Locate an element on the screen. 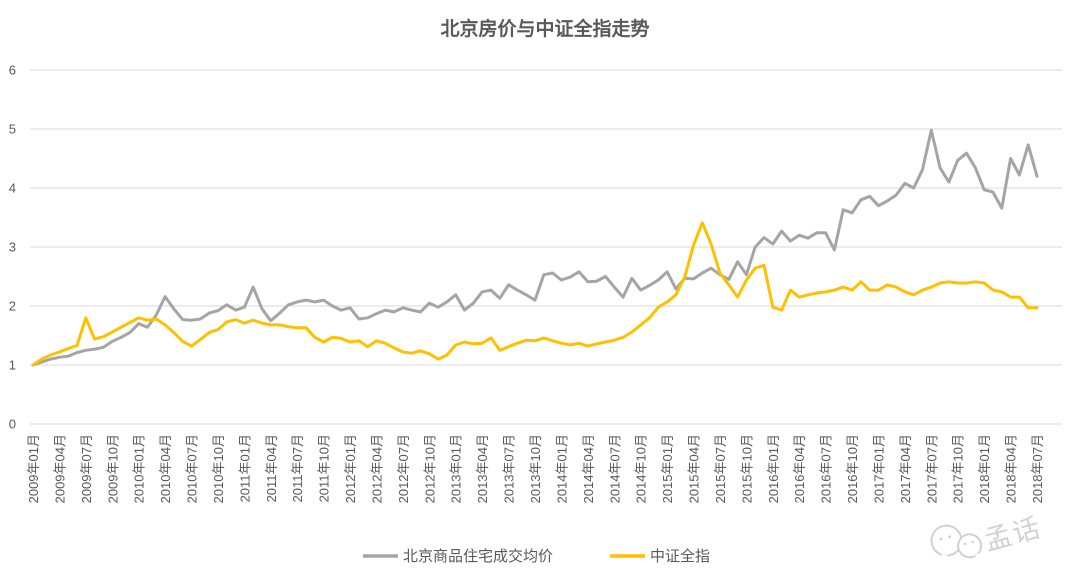  y-tick-label: 1 is located at coordinates (12, 365).